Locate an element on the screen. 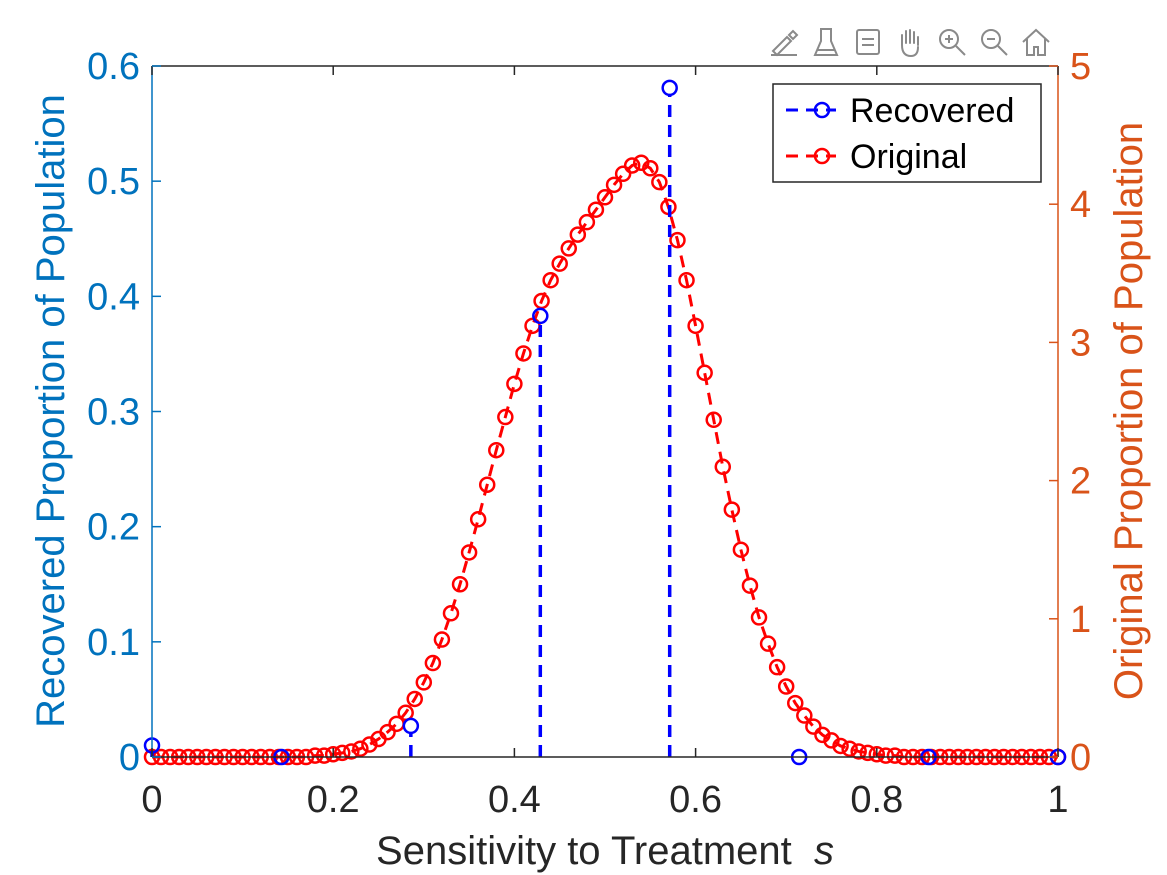  legend-toggle-icon is located at coordinates (868, 42).